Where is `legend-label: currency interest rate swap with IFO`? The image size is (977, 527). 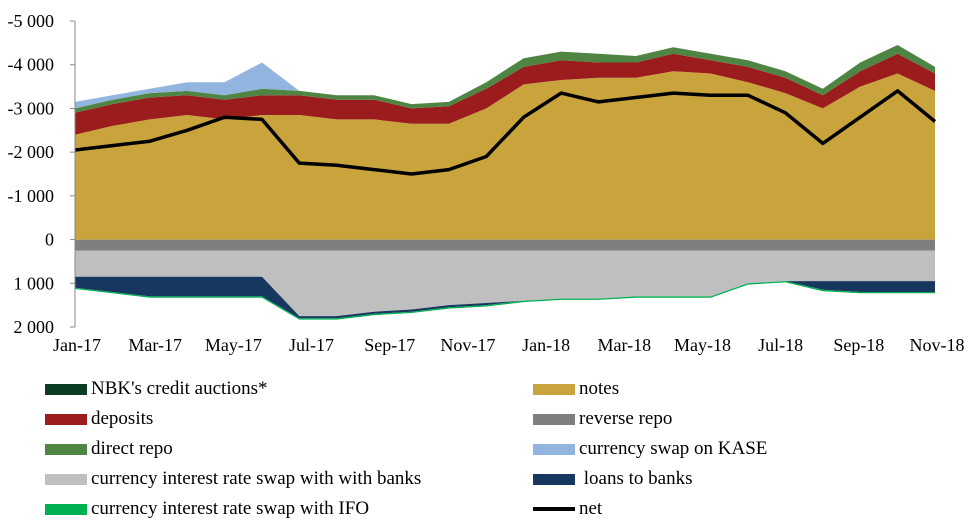 legend-label: currency interest rate swap with IFO is located at coordinates (230, 508).